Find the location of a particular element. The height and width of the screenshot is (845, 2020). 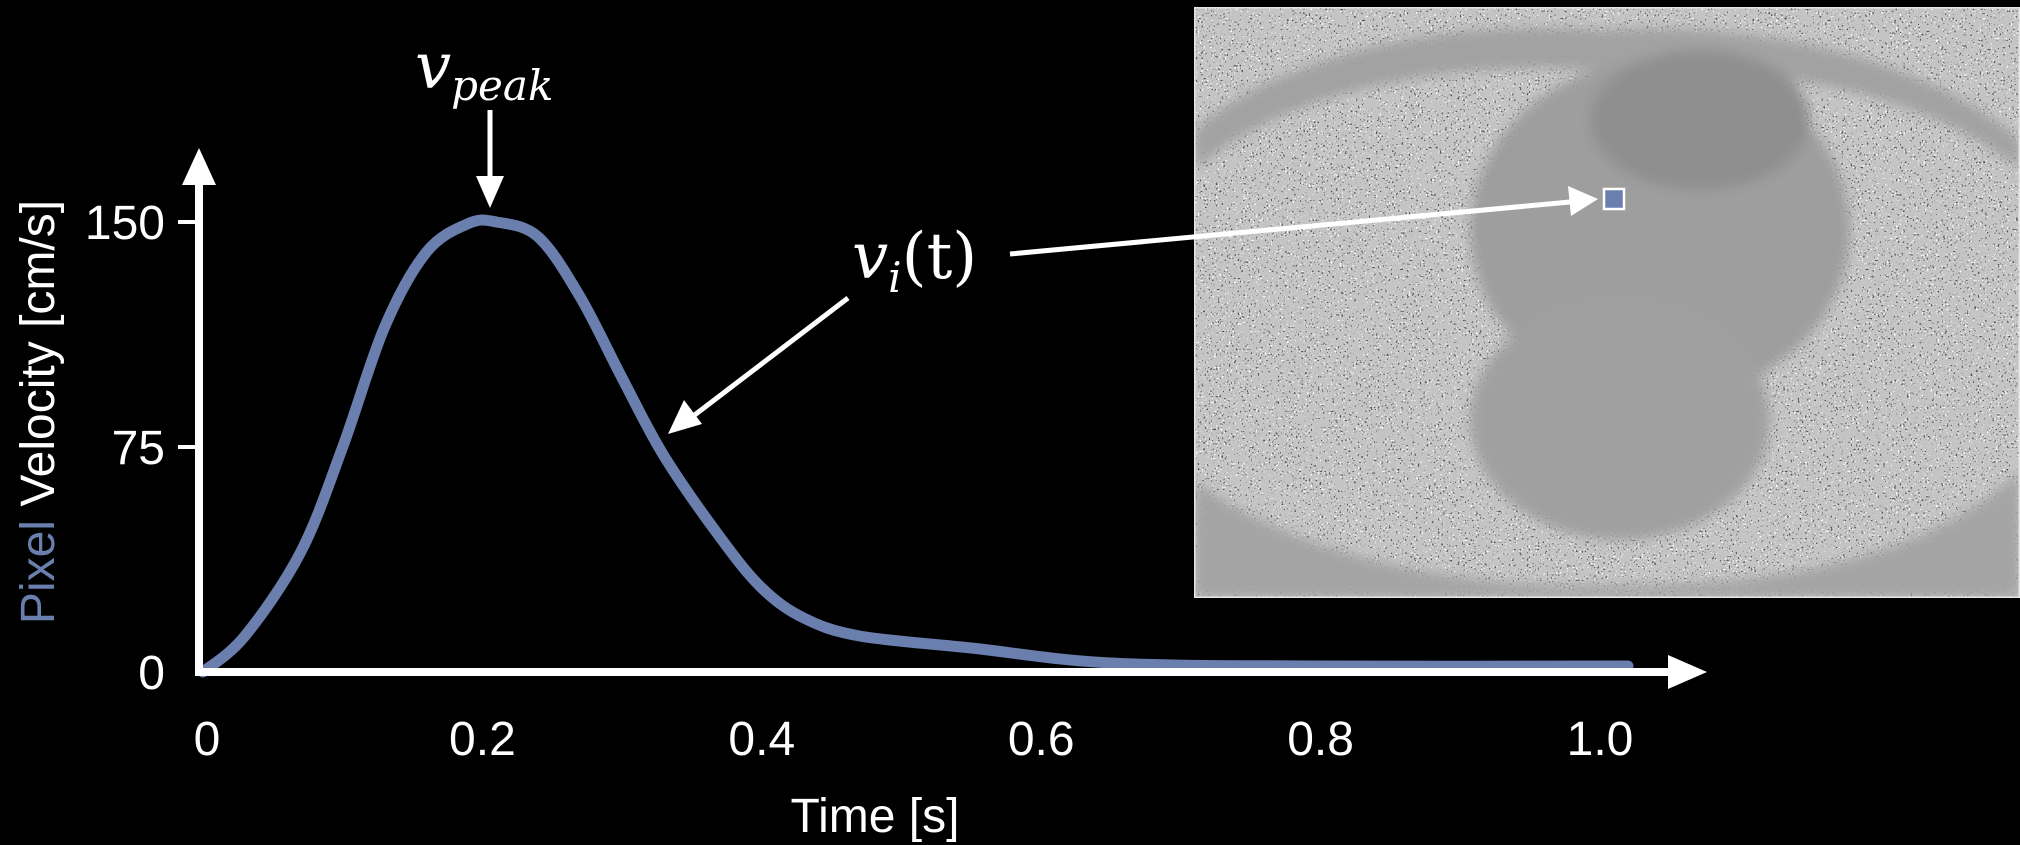

y-axis-title: Pixel Velocity [cm/s] is located at coordinates (38, 412).